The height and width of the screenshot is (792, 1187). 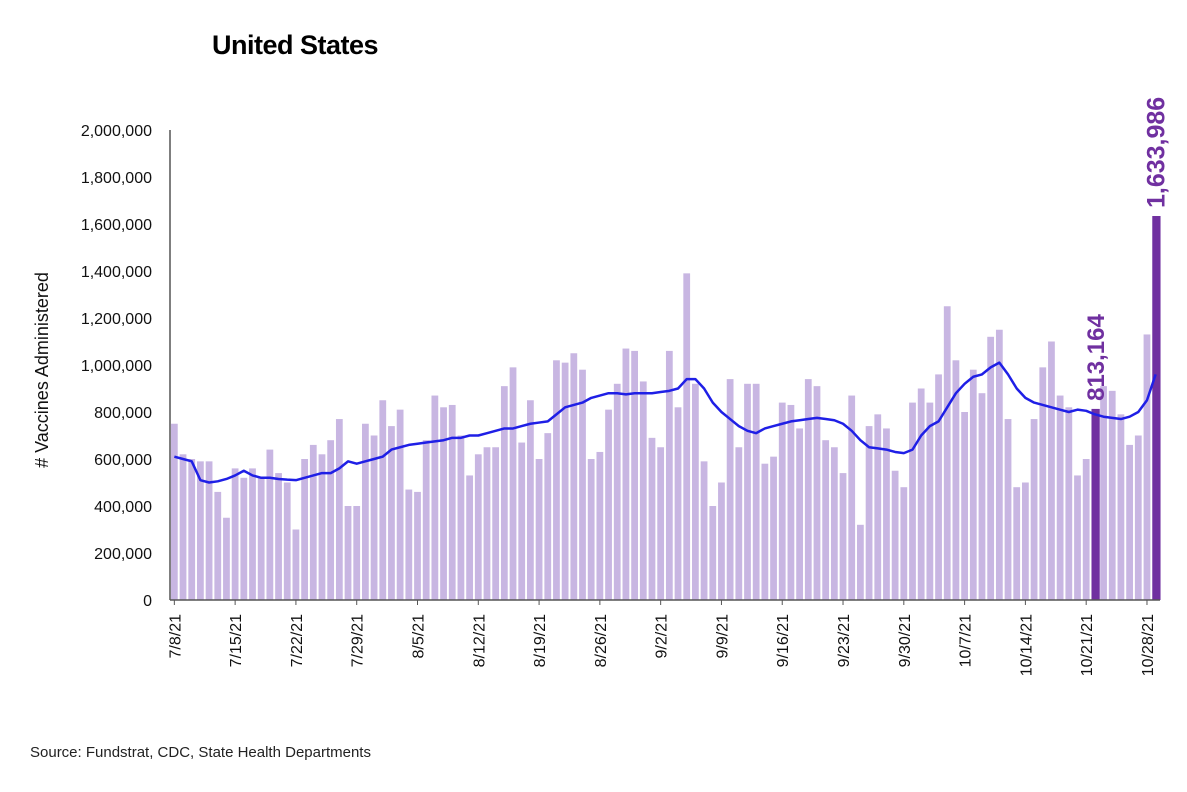 I want to click on x-tick-label: 7/15/21, so click(x=236, y=640).